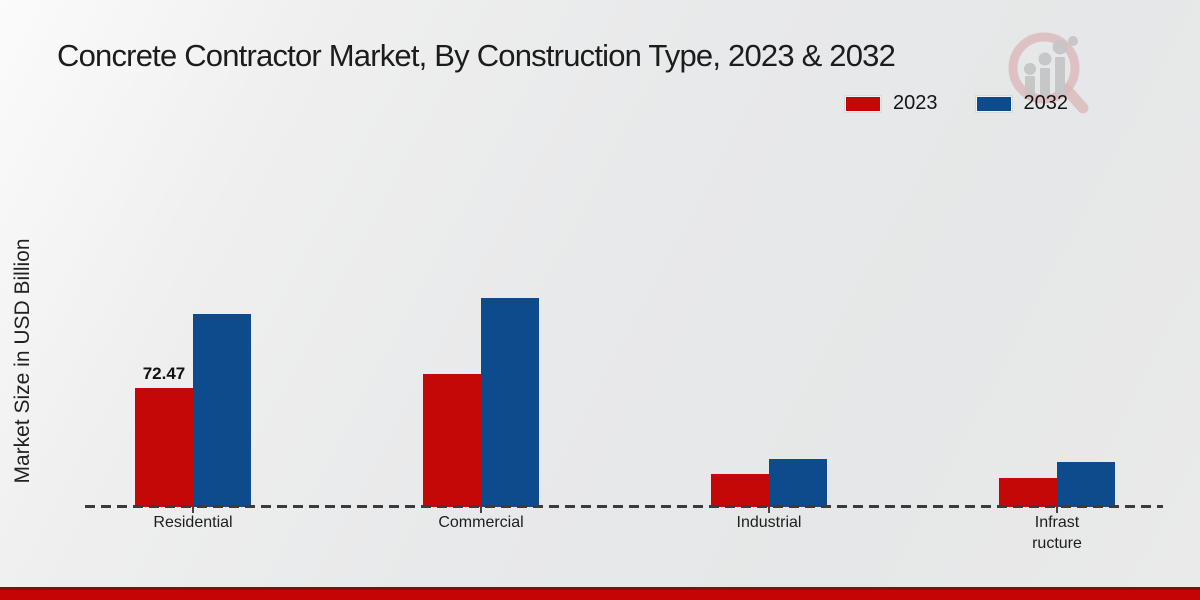 The image size is (1200, 600). What do you see at coordinates (193, 510) in the screenshot?
I see `x-axis-tick-residential` at bounding box center [193, 510].